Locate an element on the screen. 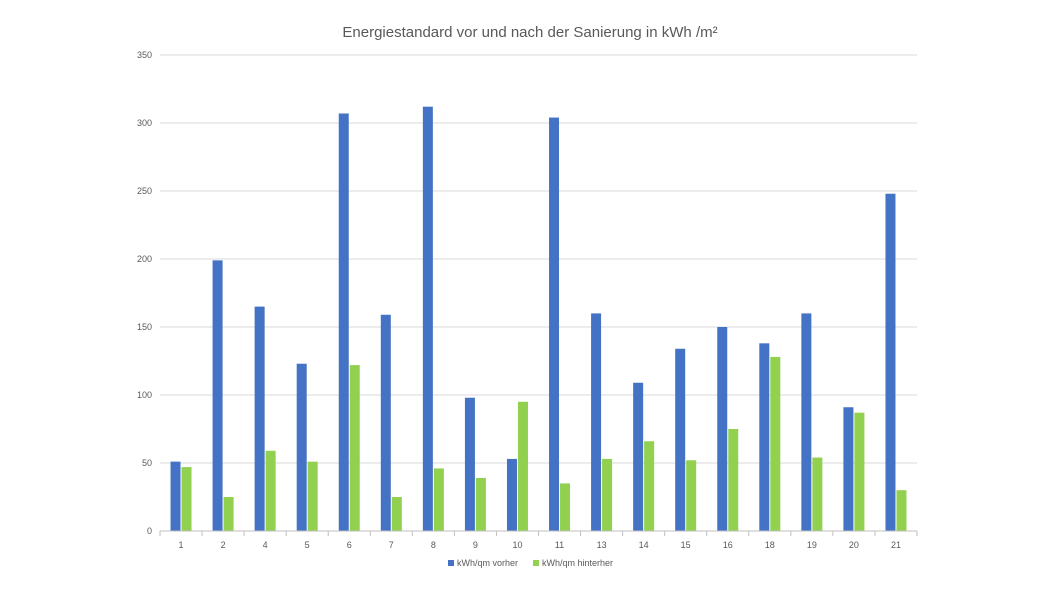 The width and height of the screenshot is (1060, 601). y-tick-label: 100 is located at coordinates (144, 395).